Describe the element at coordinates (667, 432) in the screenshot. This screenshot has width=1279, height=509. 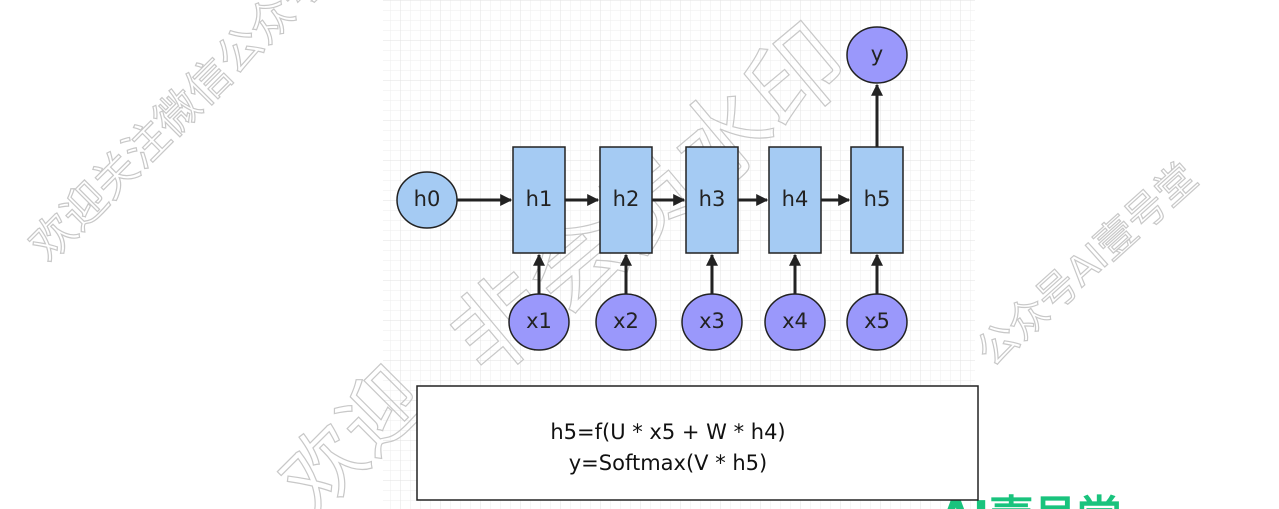
I see `formula-line: h5=f(U * x5 + W * h4)` at that location.